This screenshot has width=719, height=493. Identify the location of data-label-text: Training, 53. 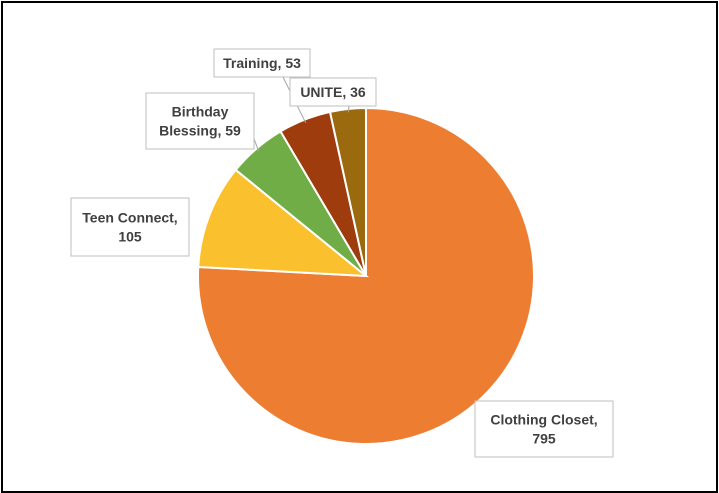
(262, 63).